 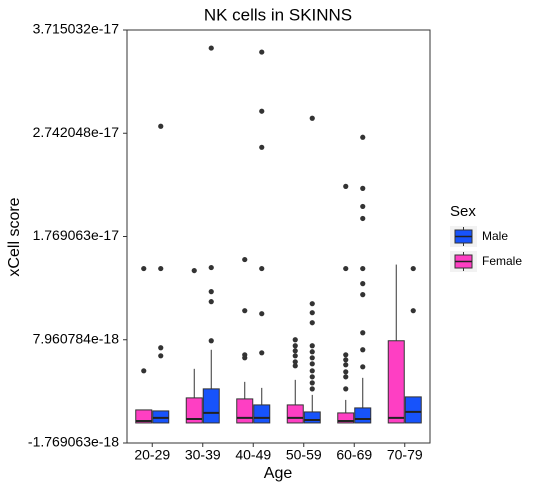 I want to click on x-tick-label: 70-79, so click(x=405, y=455).